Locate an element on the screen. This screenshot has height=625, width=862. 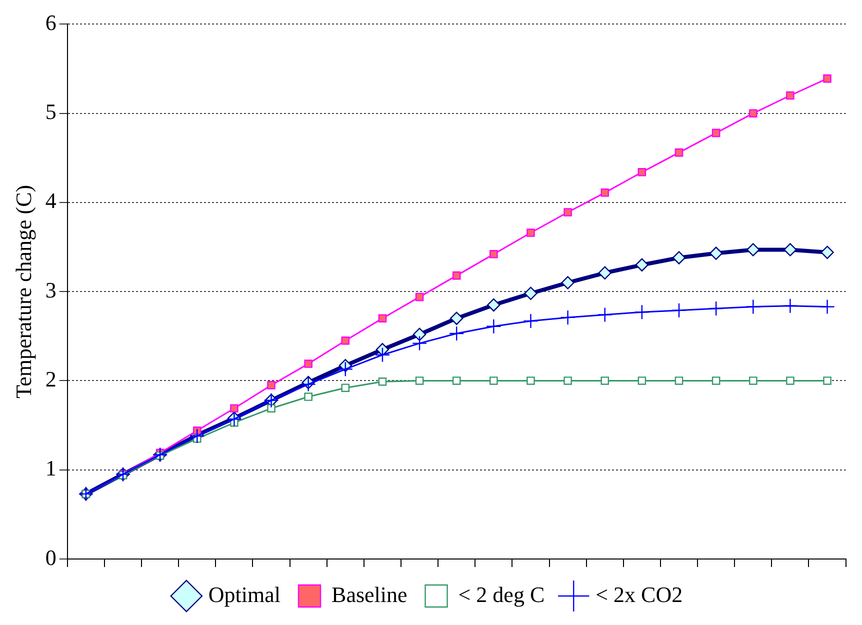
legend-label: Baseline is located at coordinates (370, 594).